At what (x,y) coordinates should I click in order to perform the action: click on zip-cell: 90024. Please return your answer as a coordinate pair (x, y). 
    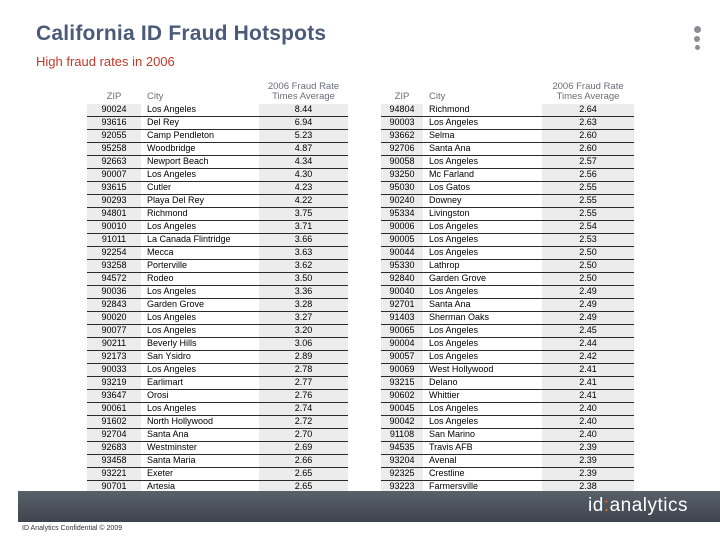
    Looking at the image, I should click on (114, 110).